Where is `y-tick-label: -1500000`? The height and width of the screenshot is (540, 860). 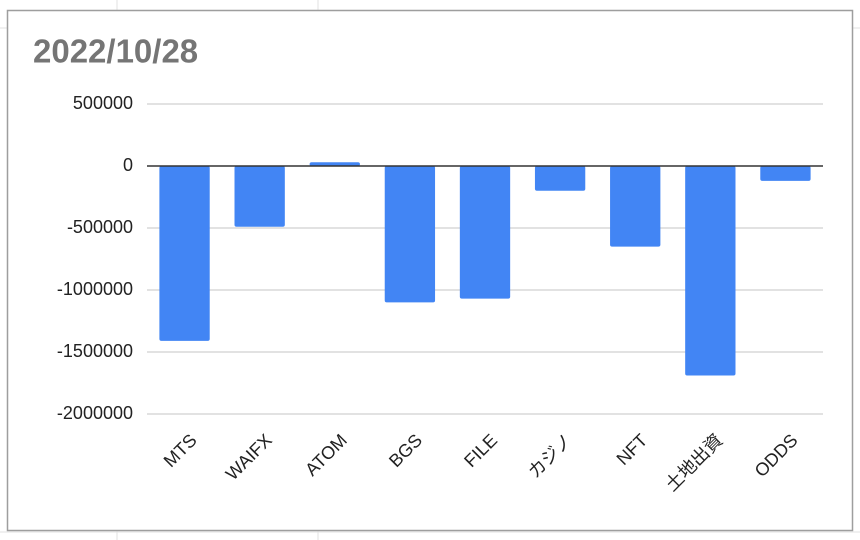 y-tick-label: -1500000 is located at coordinates (95, 351).